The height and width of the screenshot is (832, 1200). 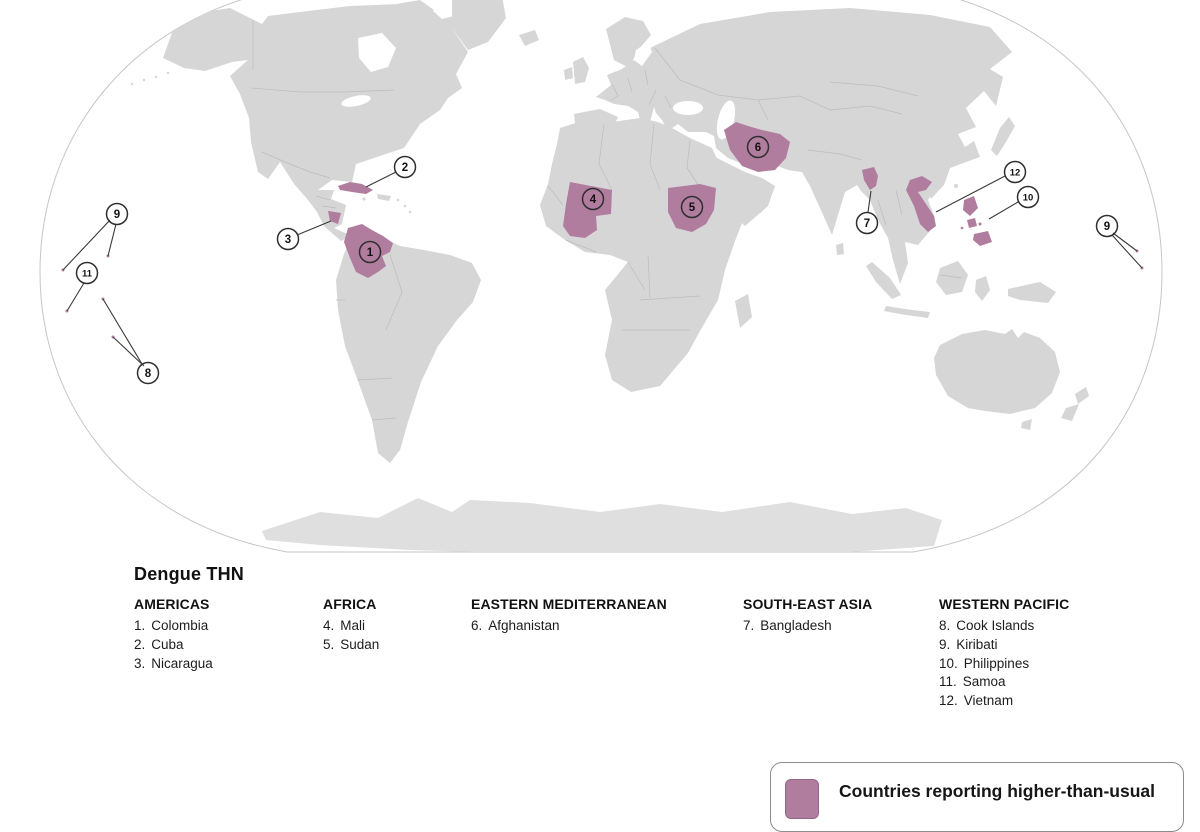 What do you see at coordinates (972, 682) in the screenshot?
I see `list-item: 11. Samoa` at bounding box center [972, 682].